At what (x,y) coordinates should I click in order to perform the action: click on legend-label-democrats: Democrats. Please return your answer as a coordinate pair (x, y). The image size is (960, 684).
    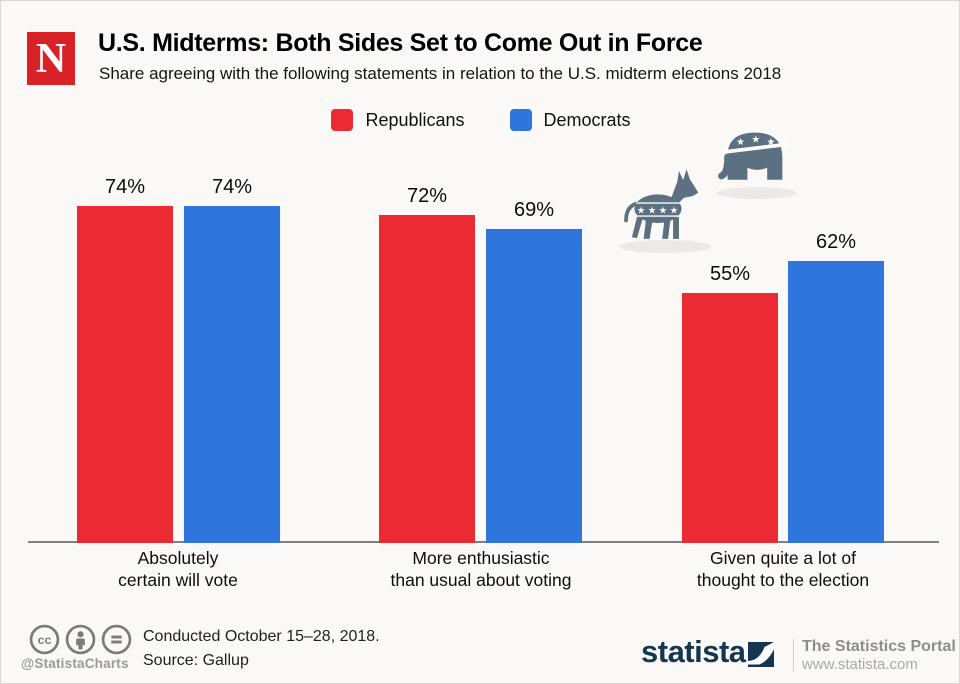
    Looking at the image, I should click on (587, 119).